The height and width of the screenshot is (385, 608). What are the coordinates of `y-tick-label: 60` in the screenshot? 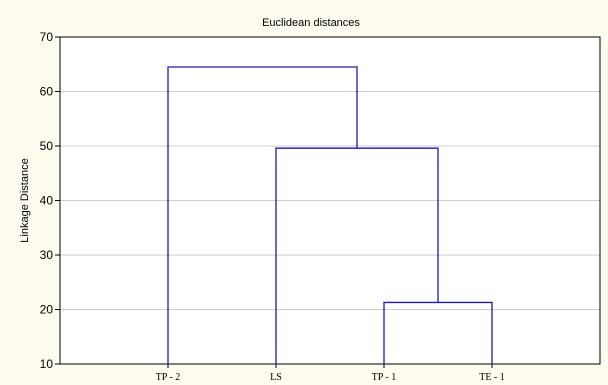 It's located at (47, 92).